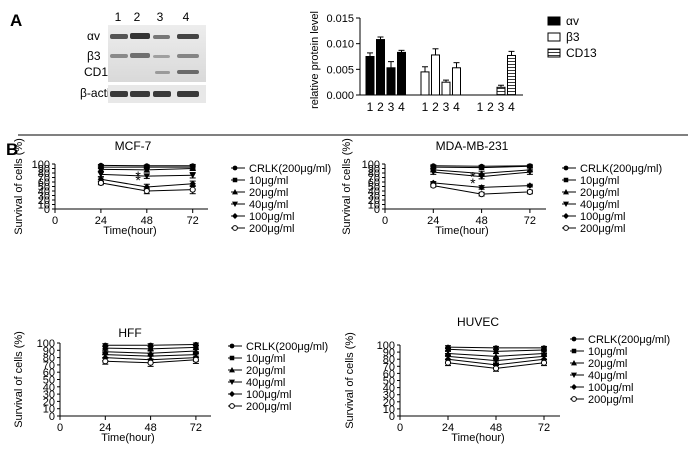 The width and height of the screenshot is (695, 473). Describe the element at coordinates (554, 37) in the screenshot. I see `legend-swatch` at that location.